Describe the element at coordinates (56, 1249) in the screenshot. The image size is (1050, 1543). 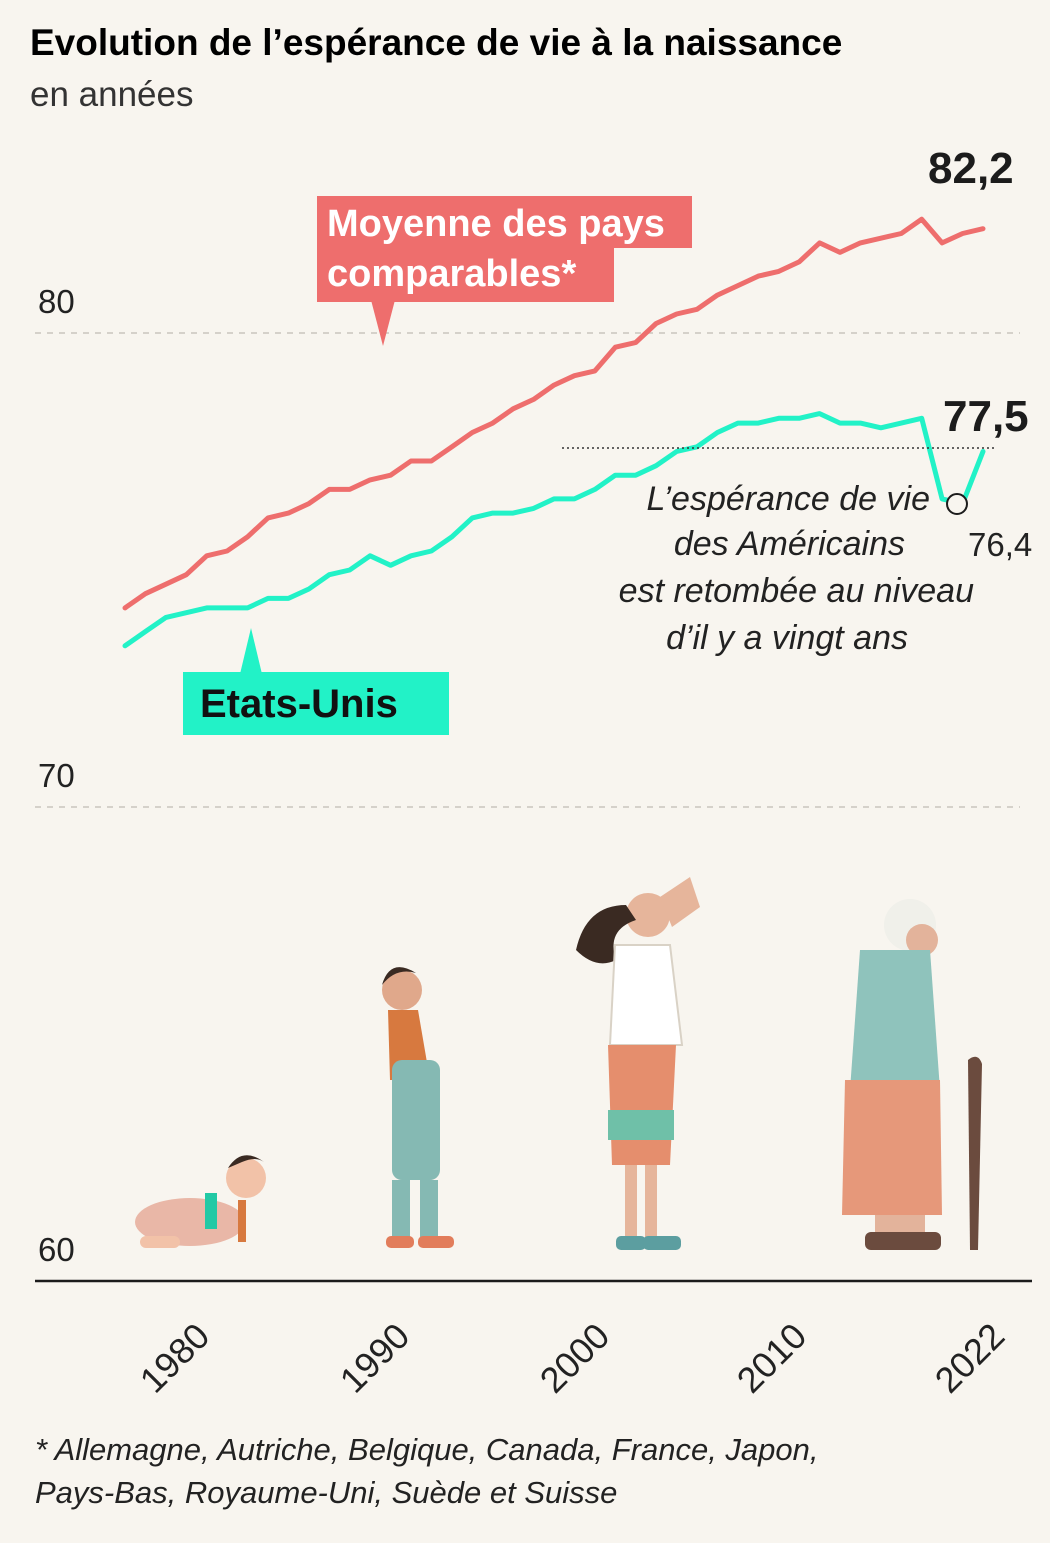
I see `y-tick-60: 60` at that location.